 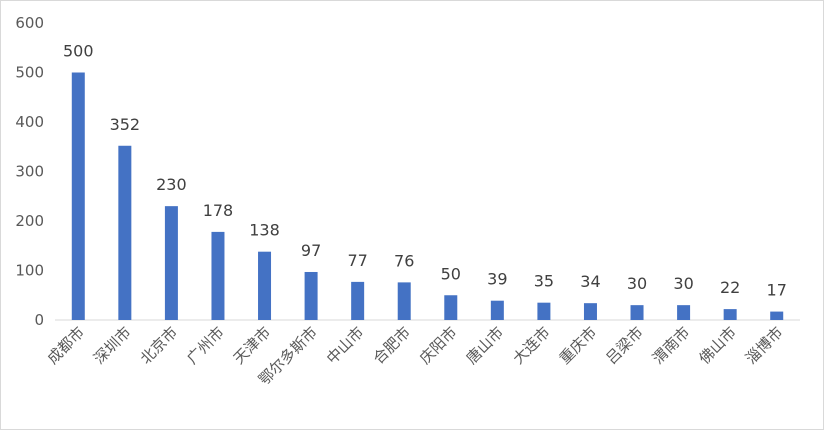 What do you see at coordinates (764, 345) in the screenshot?
I see `category-label: 淄博市` at bounding box center [764, 345].